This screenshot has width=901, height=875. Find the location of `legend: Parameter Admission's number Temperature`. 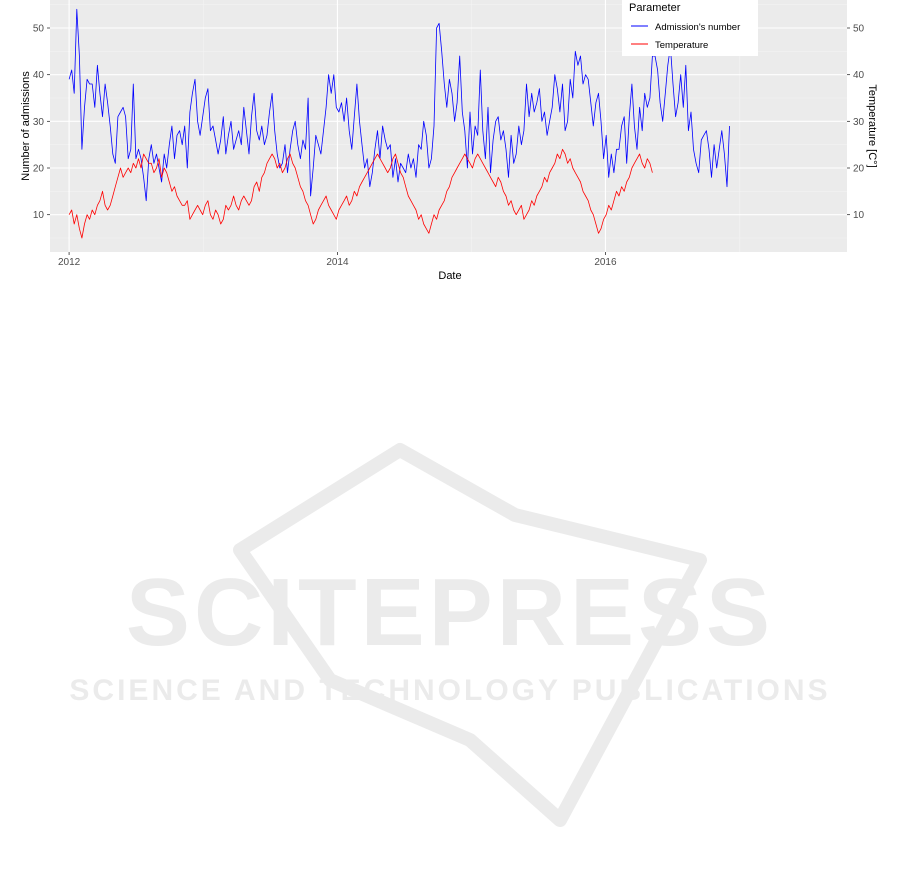

legend: Parameter Admission's number Temperature is located at coordinates (690, 28).